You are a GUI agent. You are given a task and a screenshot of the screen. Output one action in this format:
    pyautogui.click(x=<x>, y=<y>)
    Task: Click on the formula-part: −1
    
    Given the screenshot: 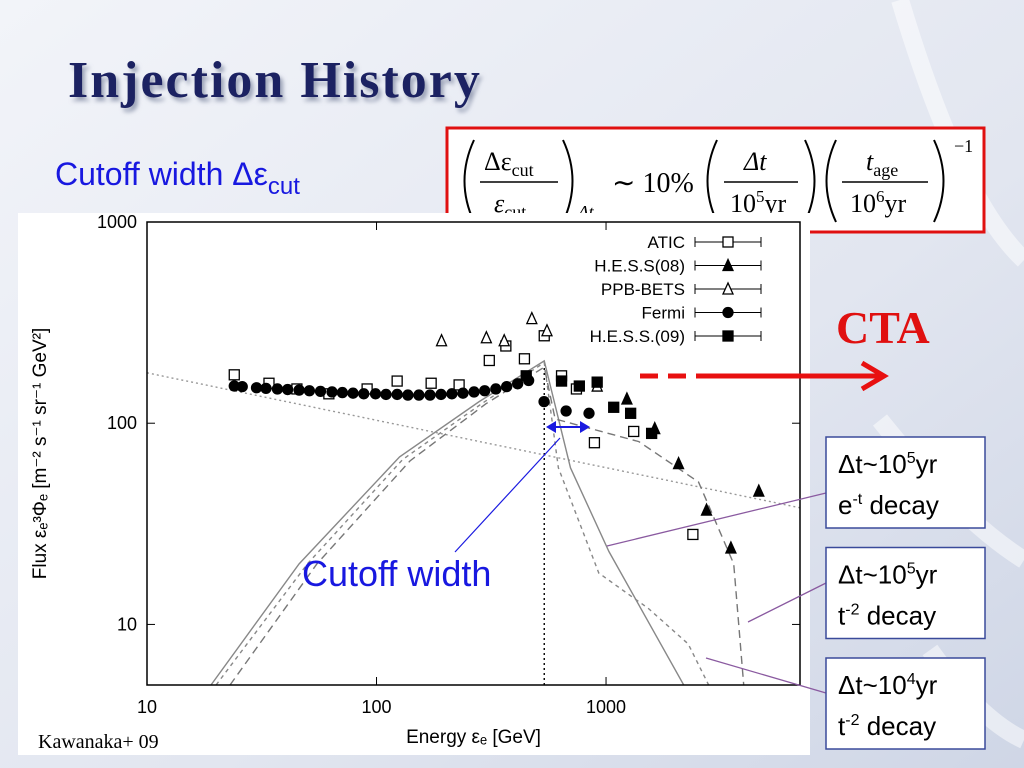 What is the action you would take?
    pyautogui.click(x=963, y=146)
    